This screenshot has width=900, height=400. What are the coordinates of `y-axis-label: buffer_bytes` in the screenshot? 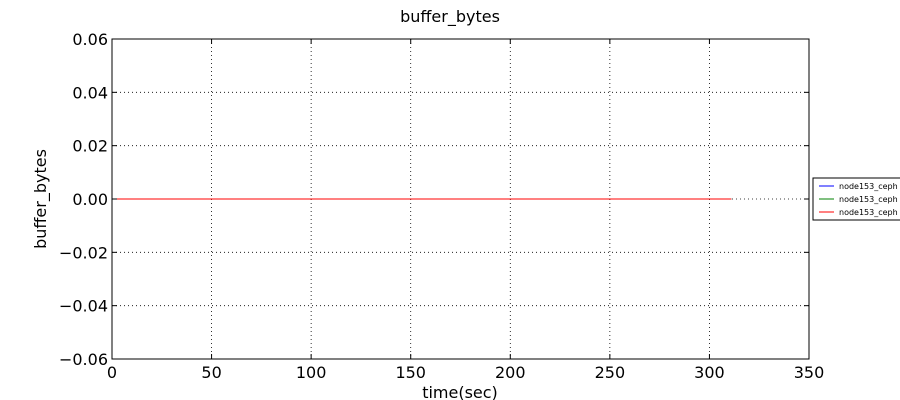 It's located at (41, 199).